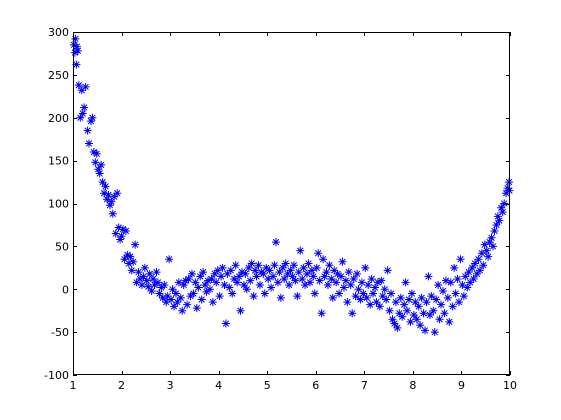 The image size is (561, 420). Describe the element at coordinates (58, 204) in the screenshot. I see `y-tick-label: 100` at that location.